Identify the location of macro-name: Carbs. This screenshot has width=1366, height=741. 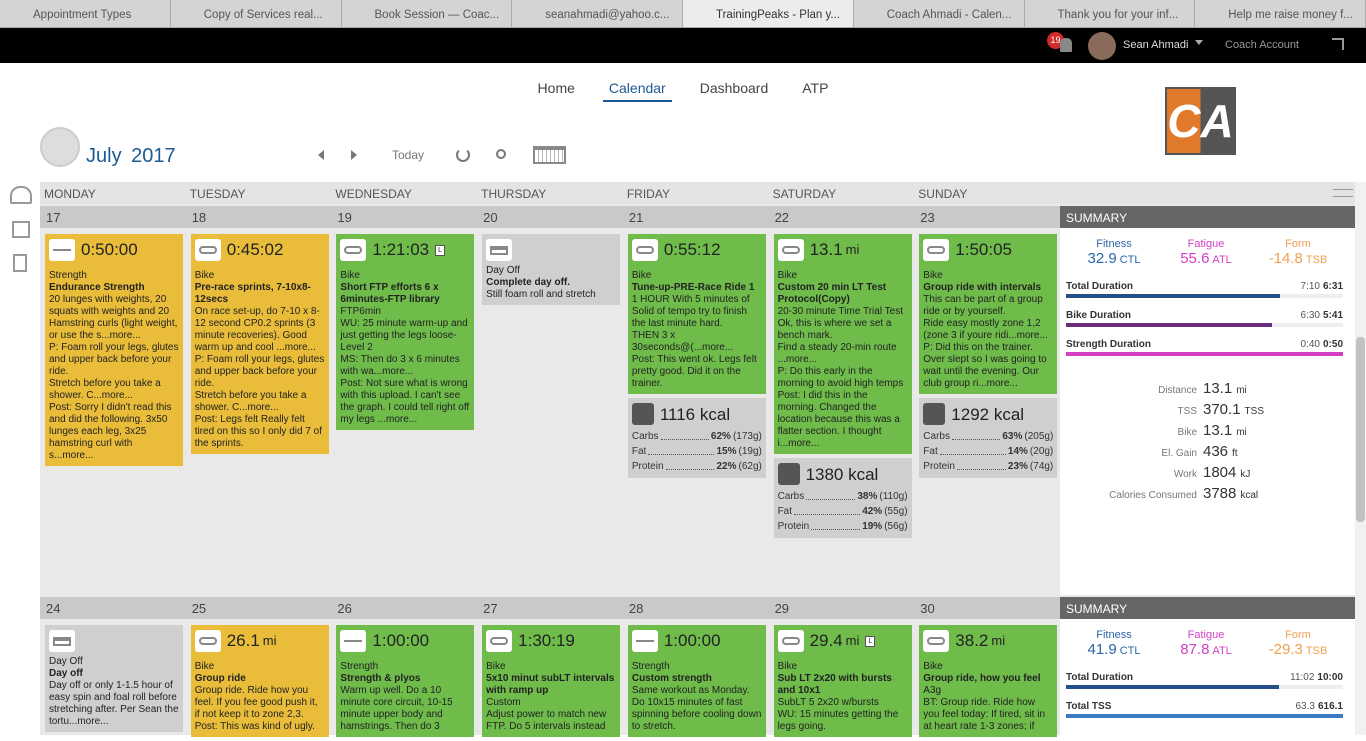
(645, 436).